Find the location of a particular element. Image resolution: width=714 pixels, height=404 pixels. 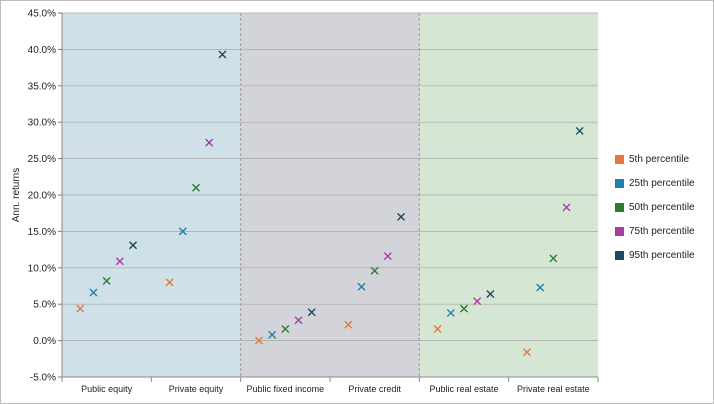

y-tick-label: 0.0% is located at coordinates (44, 341).